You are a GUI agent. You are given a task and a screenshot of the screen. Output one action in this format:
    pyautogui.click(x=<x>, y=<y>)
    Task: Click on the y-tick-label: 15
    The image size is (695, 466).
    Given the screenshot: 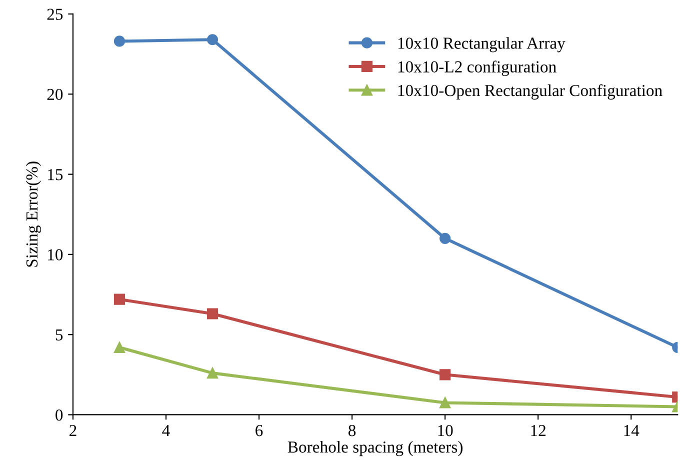 What is the action you would take?
    pyautogui.click(x=55, y=174)
    